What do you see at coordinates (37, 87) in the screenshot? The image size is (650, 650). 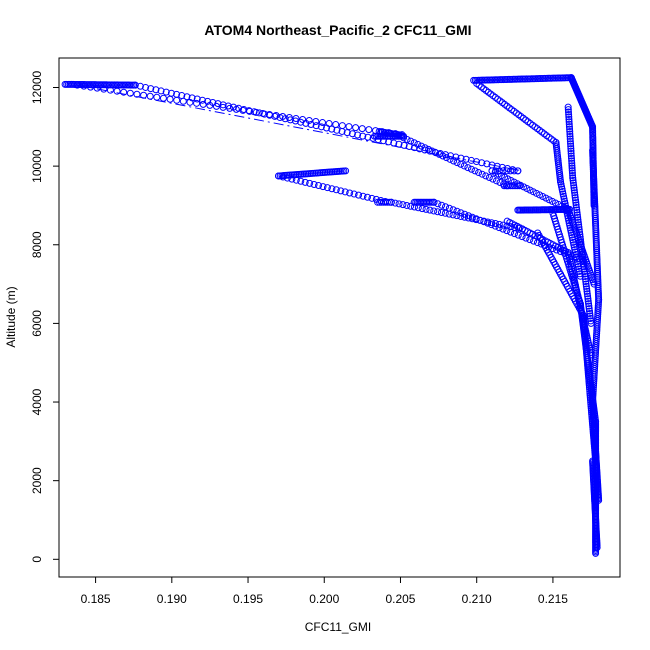 I see `y-tick-label: 12000` at bounding box center [37, 87].